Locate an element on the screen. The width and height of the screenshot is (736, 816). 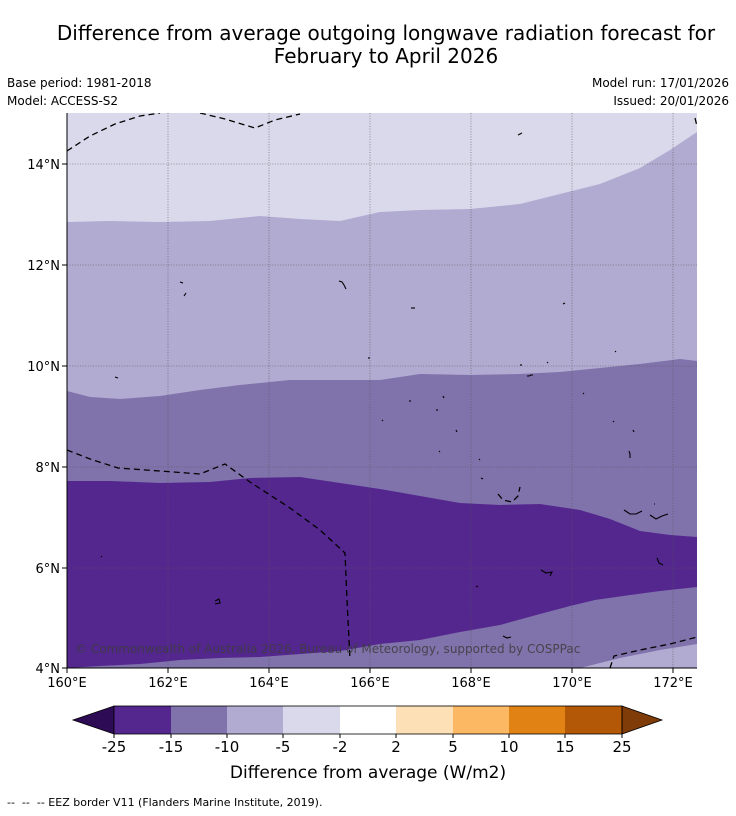
lat-label-14: 14°N is located at coordinates (43, 165).